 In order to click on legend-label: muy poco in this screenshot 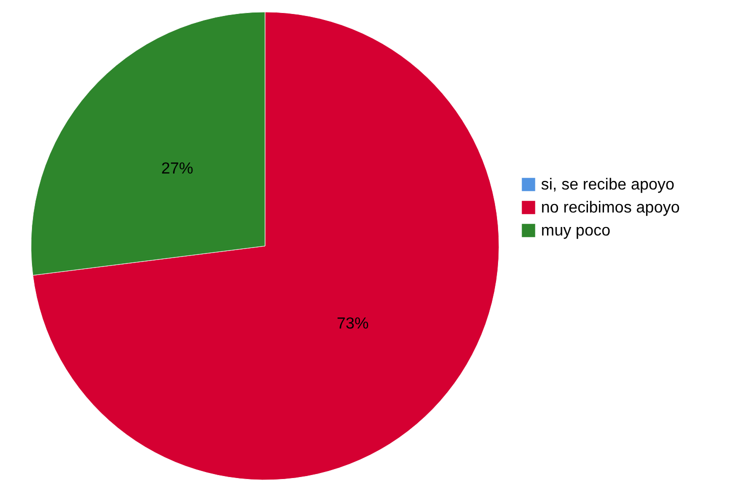, I will do `click(575, 231)`.